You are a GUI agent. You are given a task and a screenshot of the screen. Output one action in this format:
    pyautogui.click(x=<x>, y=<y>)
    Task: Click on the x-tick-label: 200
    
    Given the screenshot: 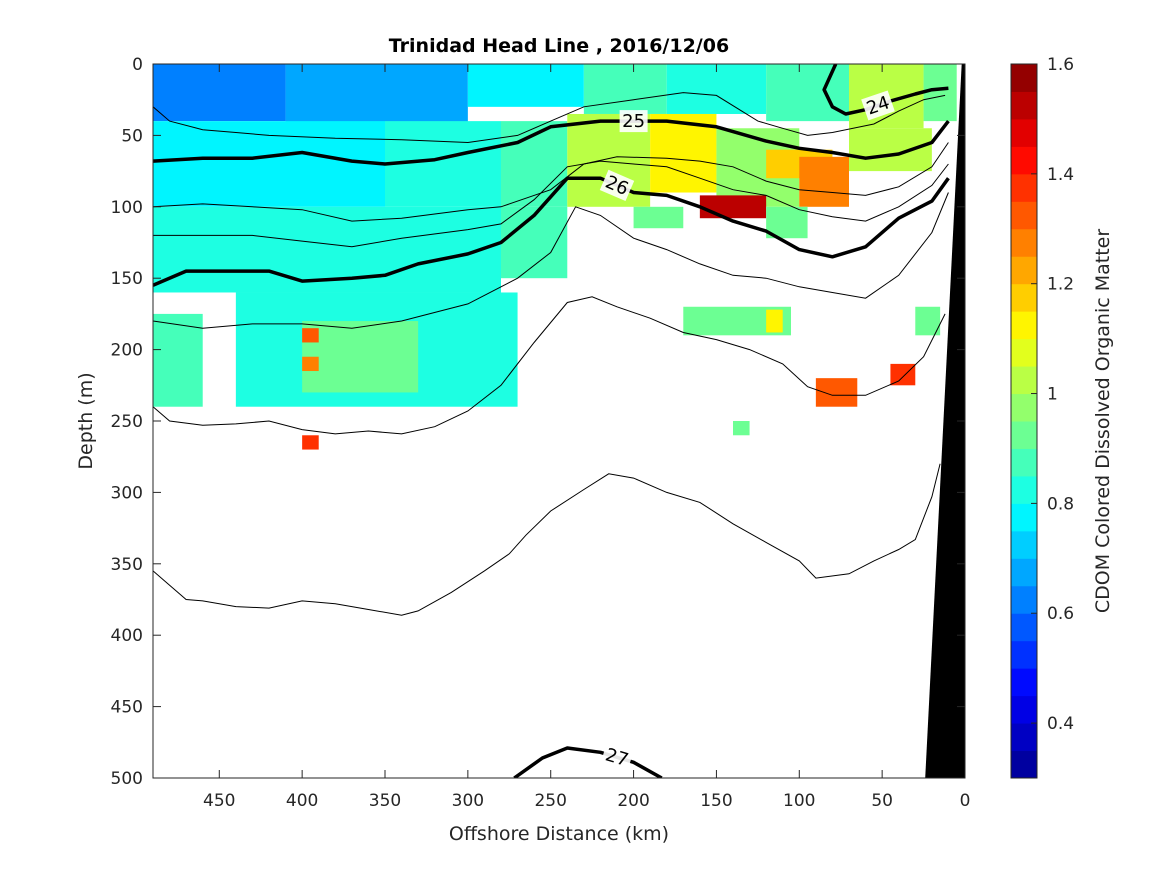 What is the action you would take?
    pyautogui.click(x=633, y=801)
    